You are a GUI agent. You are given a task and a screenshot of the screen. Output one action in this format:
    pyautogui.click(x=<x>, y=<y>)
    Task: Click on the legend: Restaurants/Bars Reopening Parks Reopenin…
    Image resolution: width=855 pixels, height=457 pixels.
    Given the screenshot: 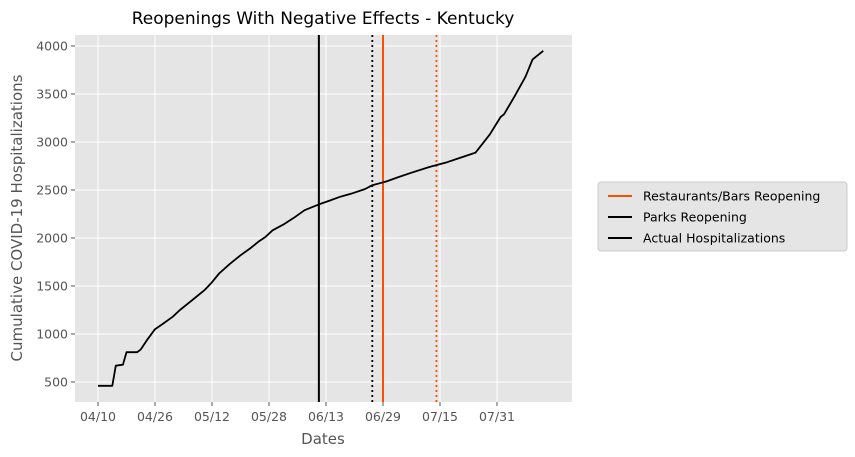 What is the action you would take?
    pyautogui.click(x=722, y=216)
    